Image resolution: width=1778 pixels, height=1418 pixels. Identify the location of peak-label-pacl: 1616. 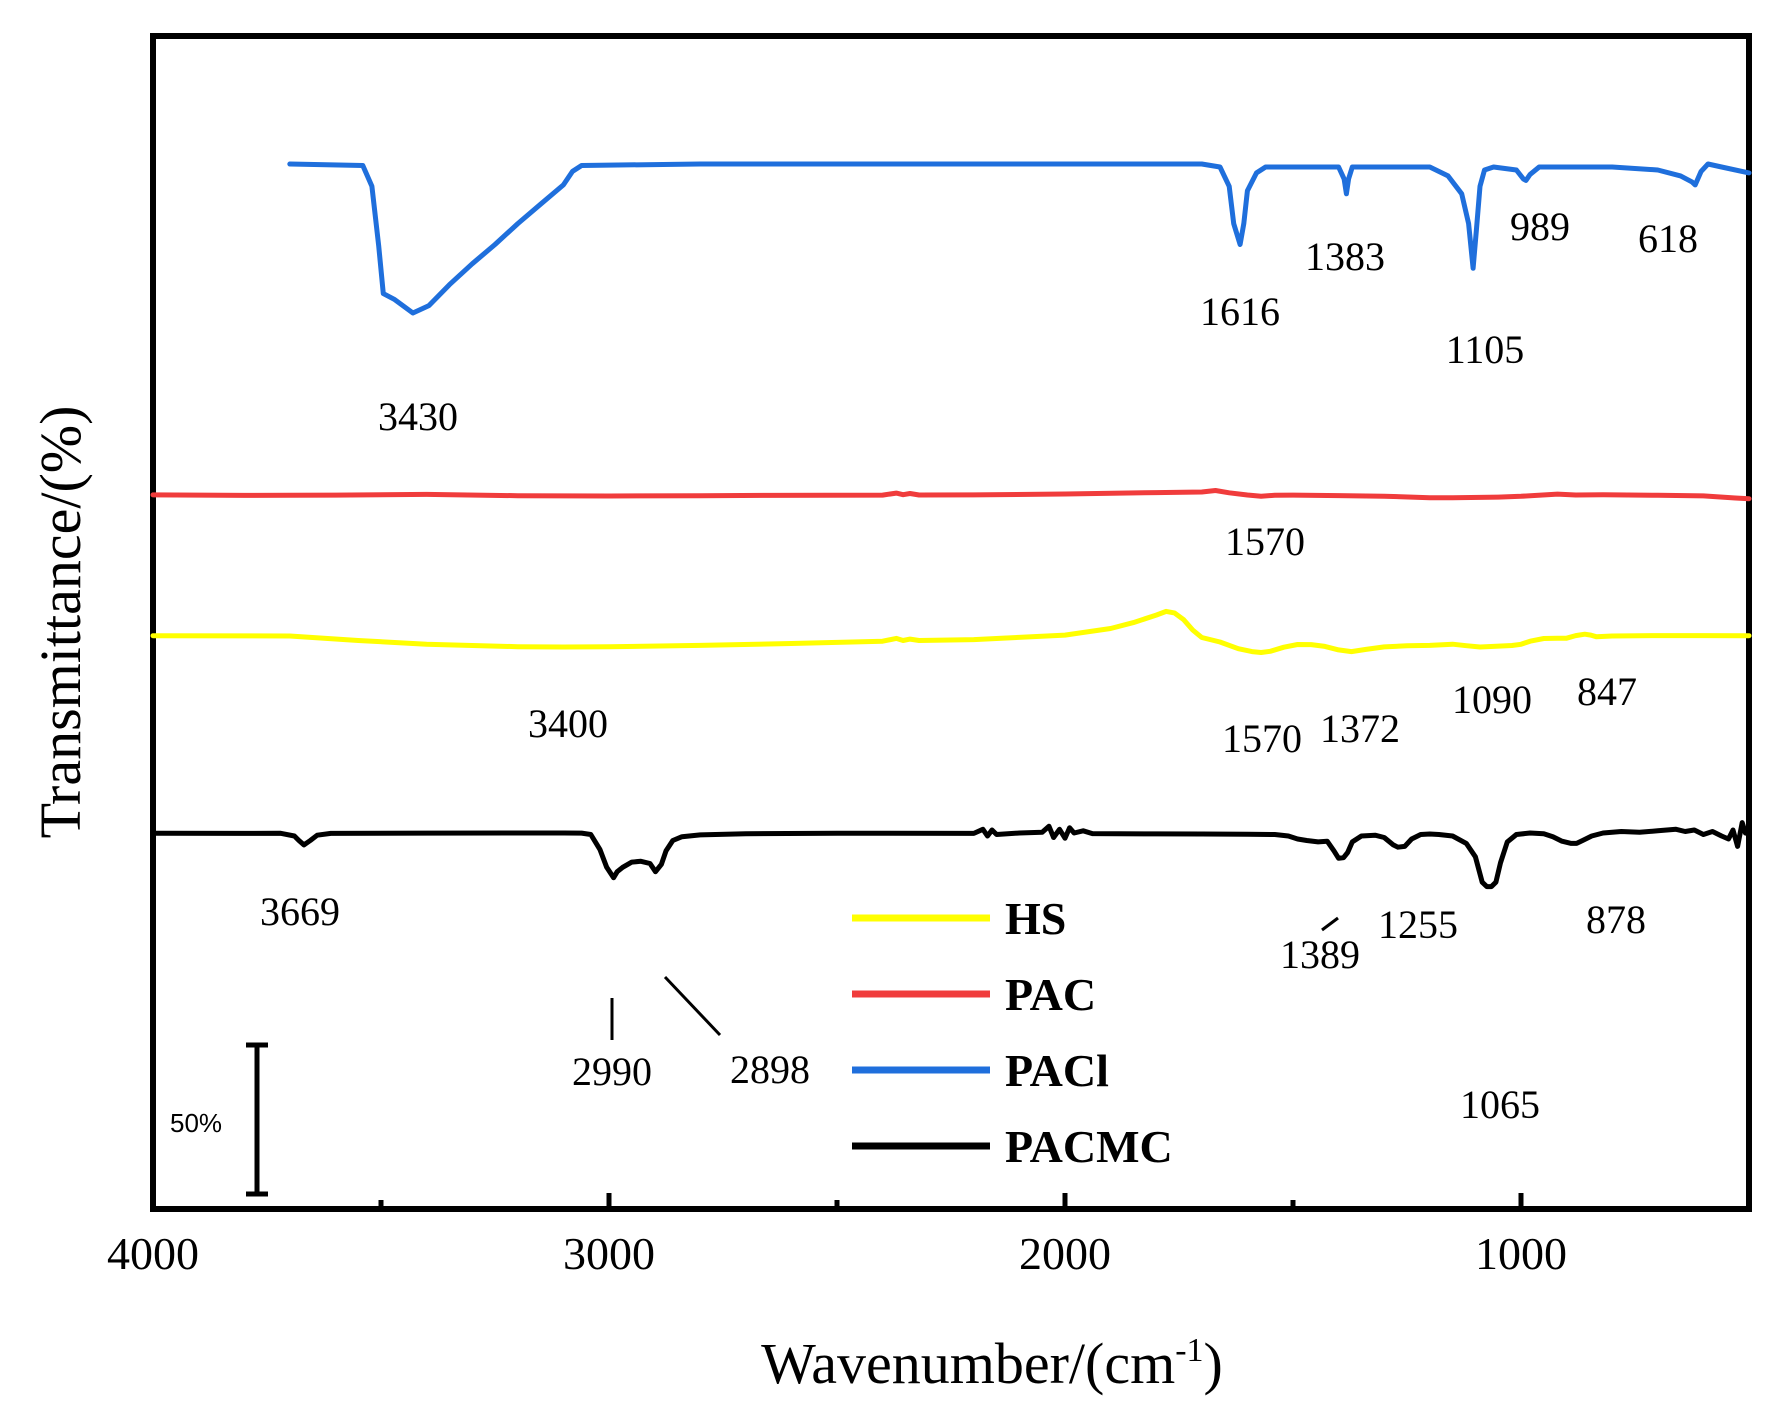
(1240, 311).